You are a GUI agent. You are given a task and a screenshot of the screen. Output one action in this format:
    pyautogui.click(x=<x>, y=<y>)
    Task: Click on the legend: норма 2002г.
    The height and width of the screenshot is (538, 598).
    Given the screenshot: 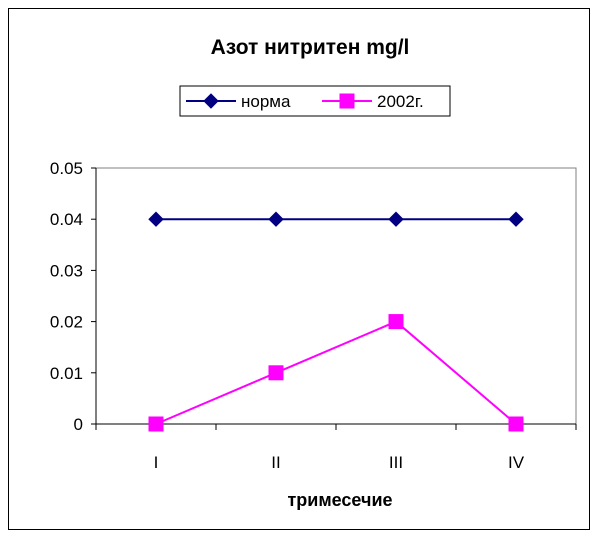 What is the action you would take?
    pyautogui.click(x=315, y=101)
    